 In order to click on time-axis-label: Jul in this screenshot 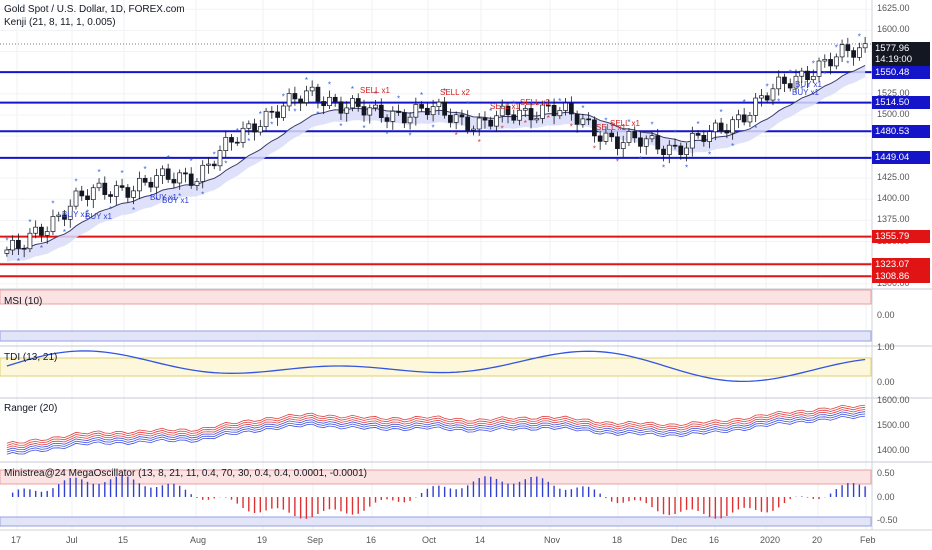, I will do `click(72, 540)`.